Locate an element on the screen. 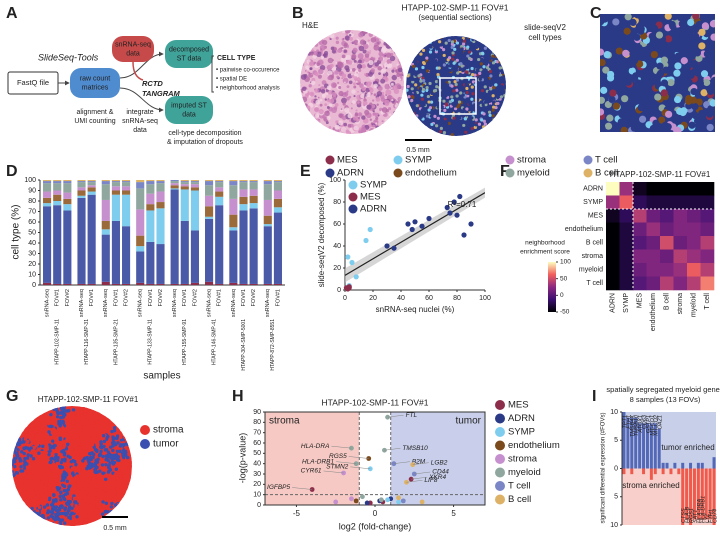 This screenshot has width=720, height=539. analysis-title: CELL TYPE is located at coordinates (236, 58).